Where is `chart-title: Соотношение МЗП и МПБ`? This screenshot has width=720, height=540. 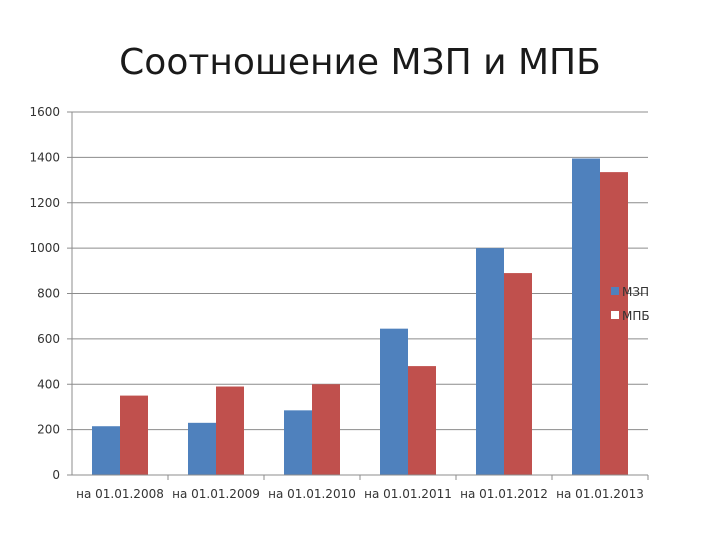 chart-title: Соотношение МЗП и МПБ is located at coordinates (360, 62).